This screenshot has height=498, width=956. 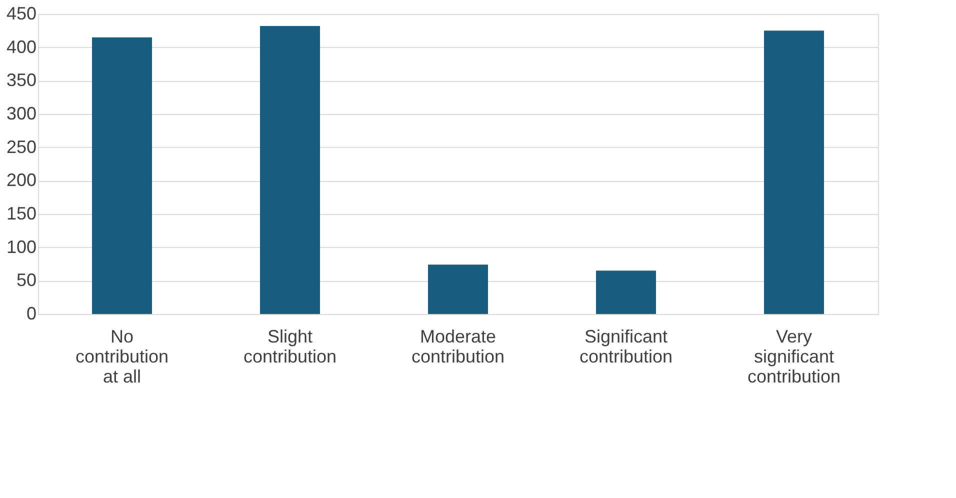 I want to click on y-tick-label: 50, so click(x=26, y=280).